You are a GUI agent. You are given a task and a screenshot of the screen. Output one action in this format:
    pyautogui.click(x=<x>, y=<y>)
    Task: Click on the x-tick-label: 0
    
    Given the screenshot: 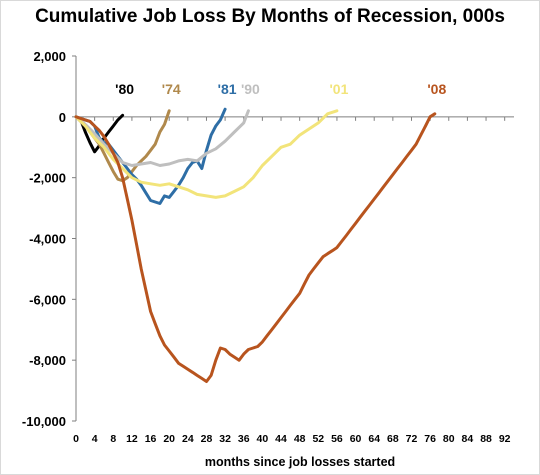 What is the action you would take?
    pyautogui.click(x=76, y=439)
    